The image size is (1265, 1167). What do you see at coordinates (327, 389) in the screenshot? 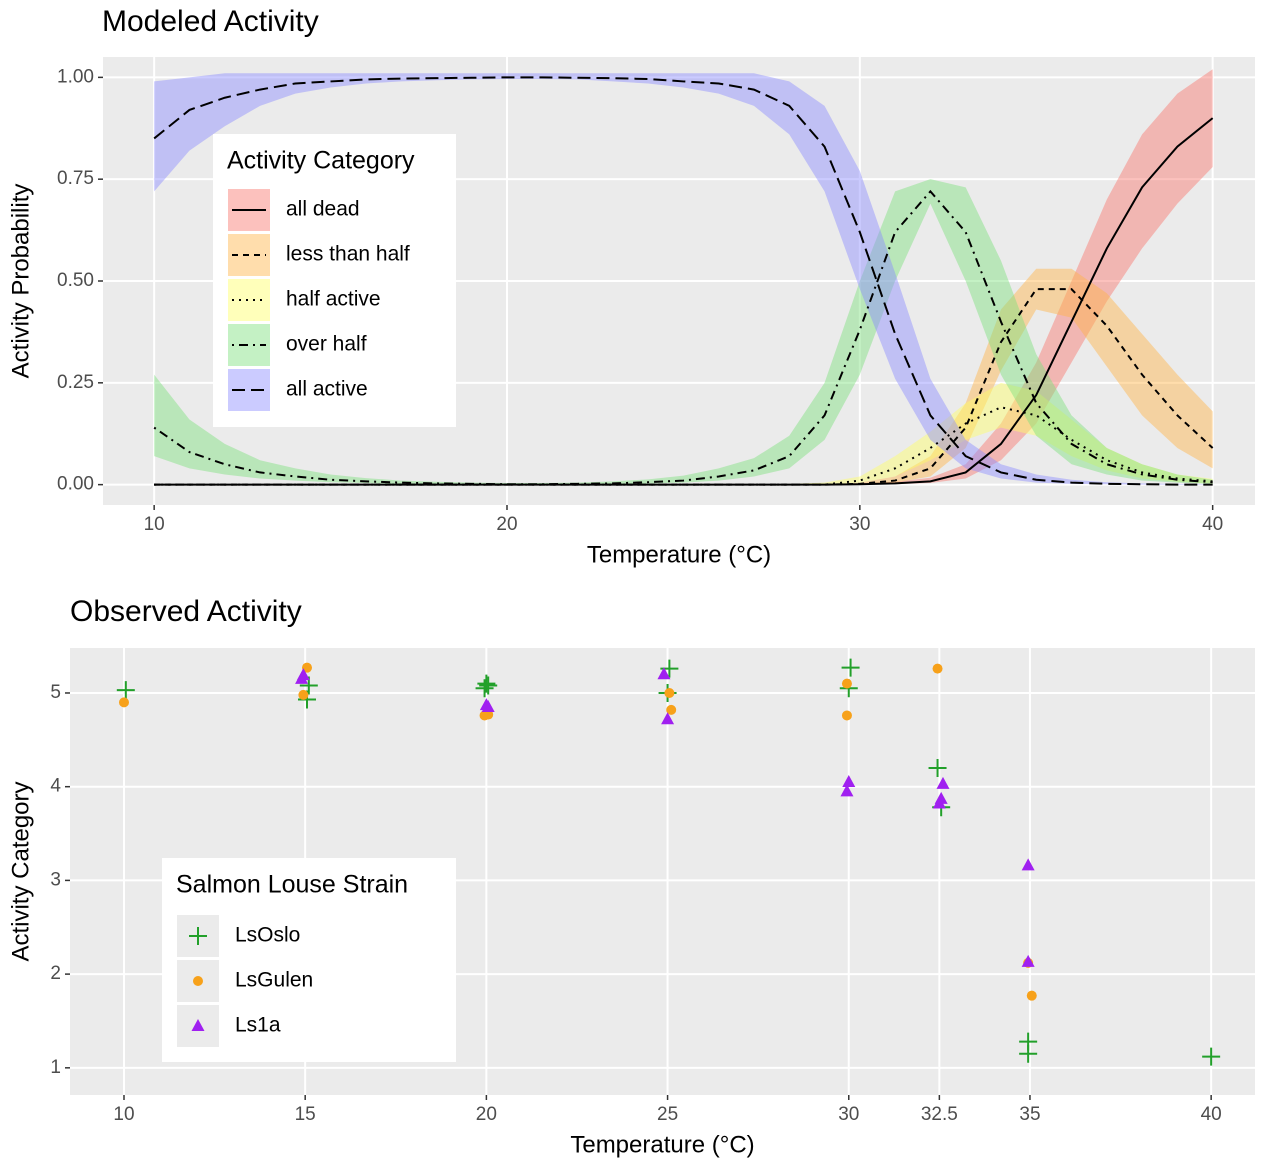
I see `legend-label: all active` at bounding box center [327, 389].